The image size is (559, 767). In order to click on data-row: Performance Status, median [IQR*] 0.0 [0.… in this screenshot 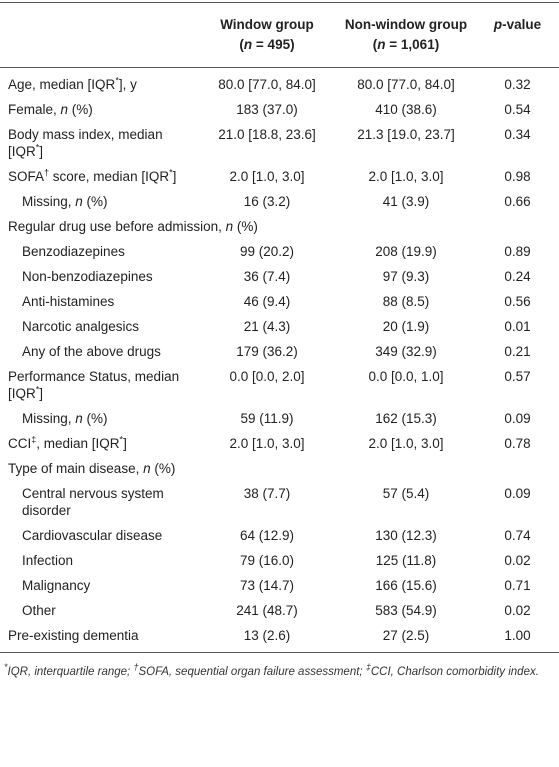, I will do `click(279, 385)`.